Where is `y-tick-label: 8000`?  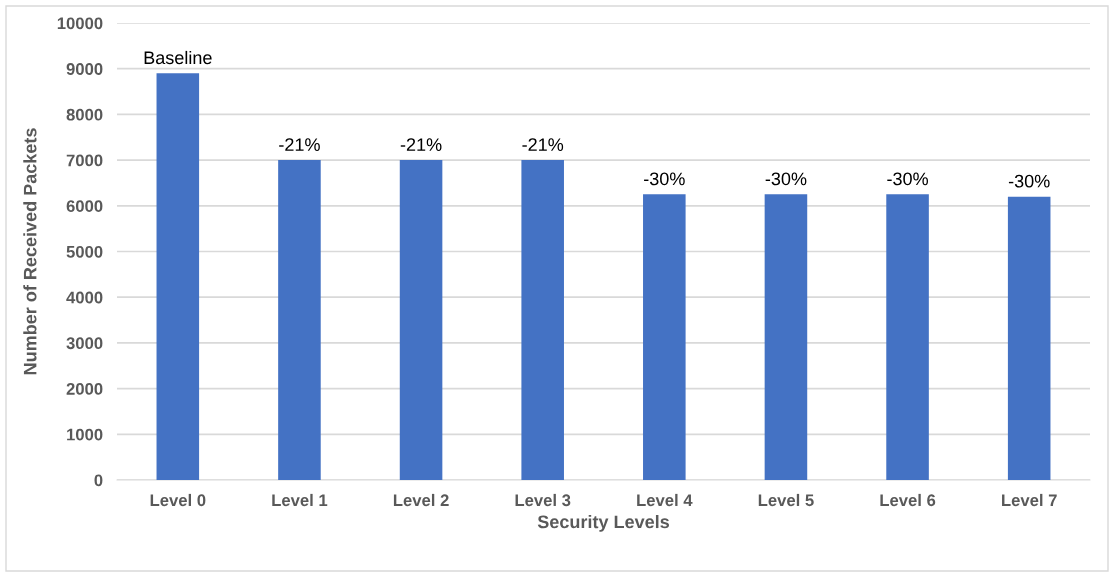 y-tick-label: 8000 is located at coordinates (84, 114).